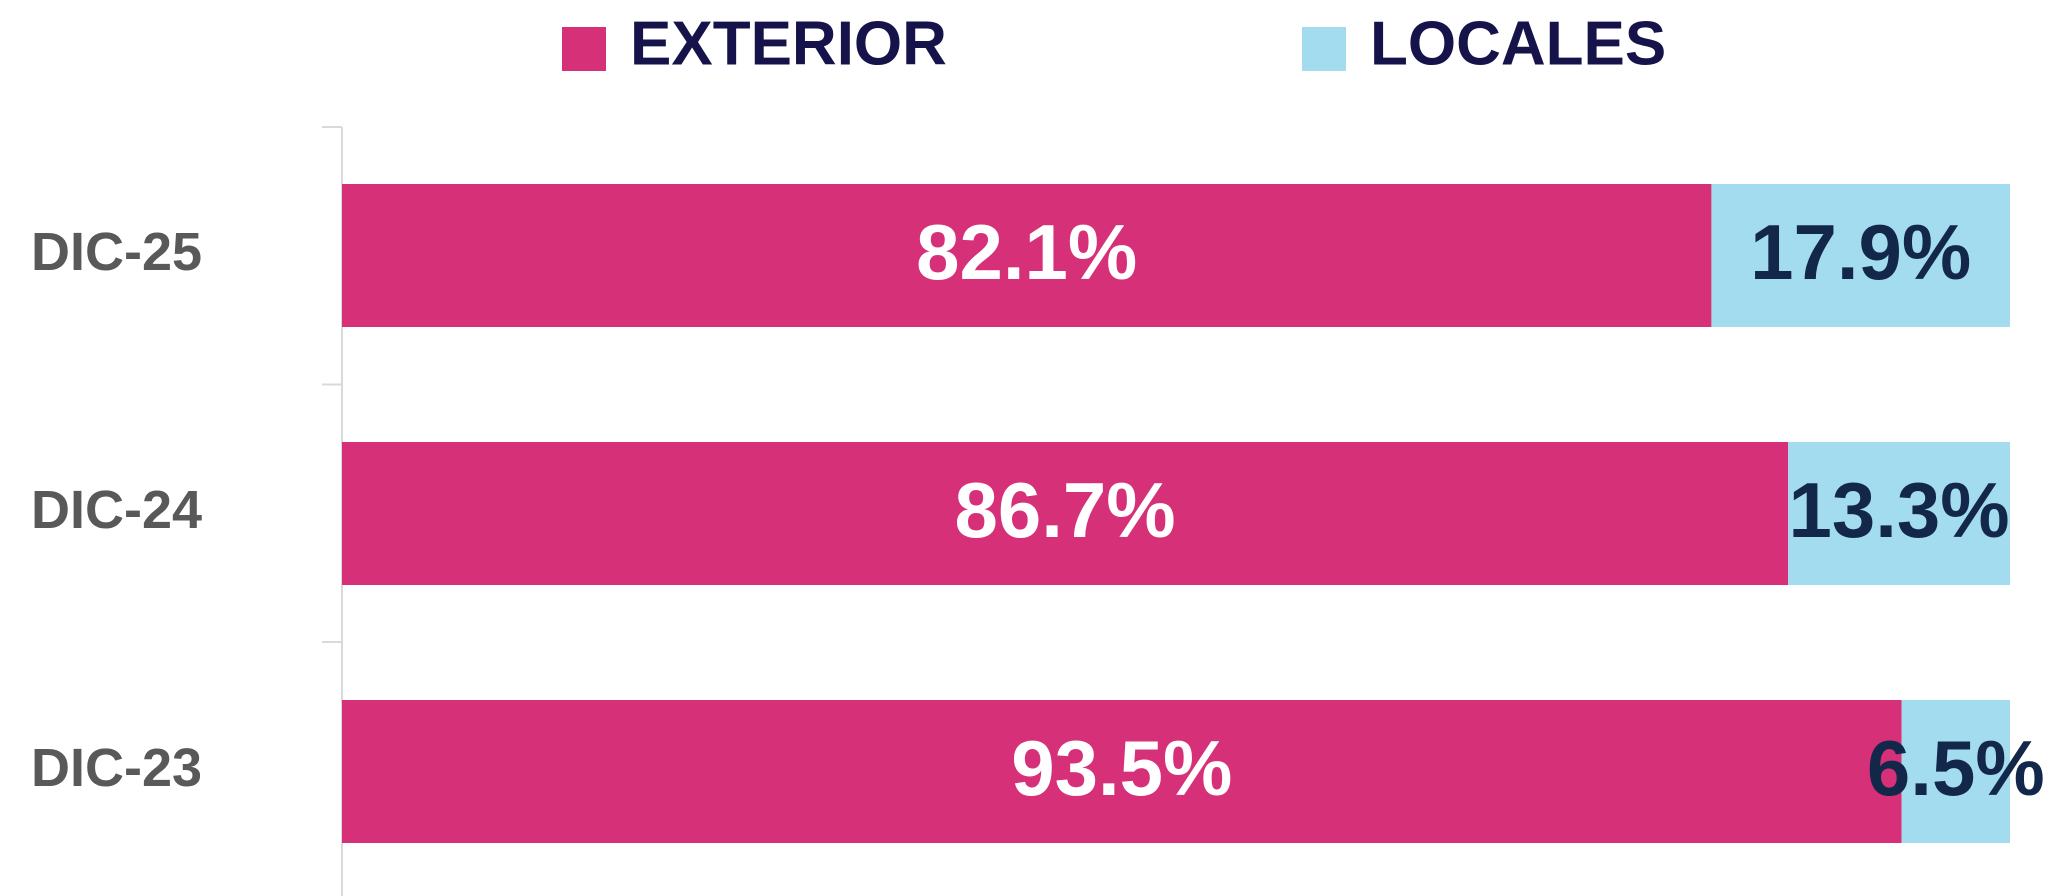 This screenshot has width=2049, height=896. I want to click on value-label: 17.9%, so click(1860, 252).